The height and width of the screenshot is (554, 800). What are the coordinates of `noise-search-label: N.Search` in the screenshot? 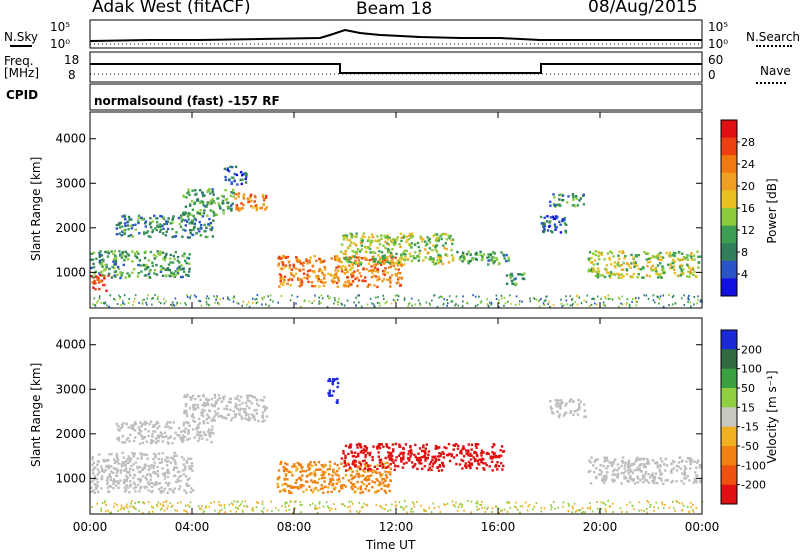 It's located at (773, 37).